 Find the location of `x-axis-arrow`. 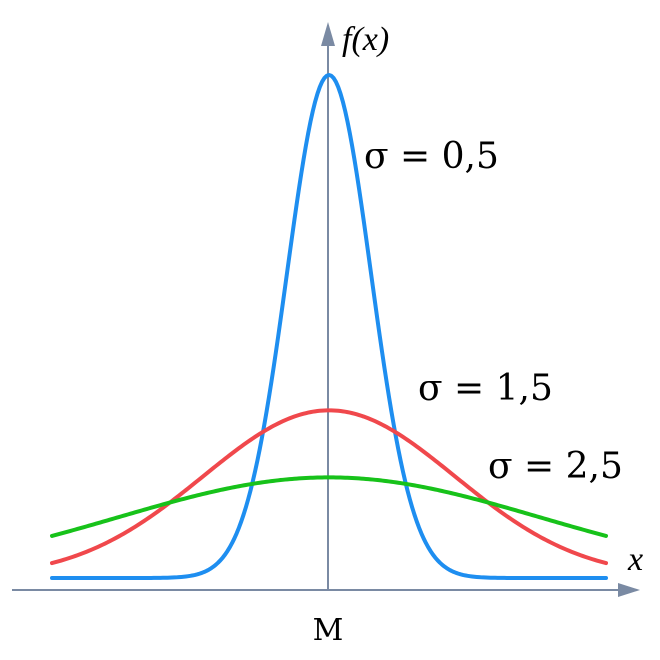

x-axis-arrow is located at coordinates (629, 590).